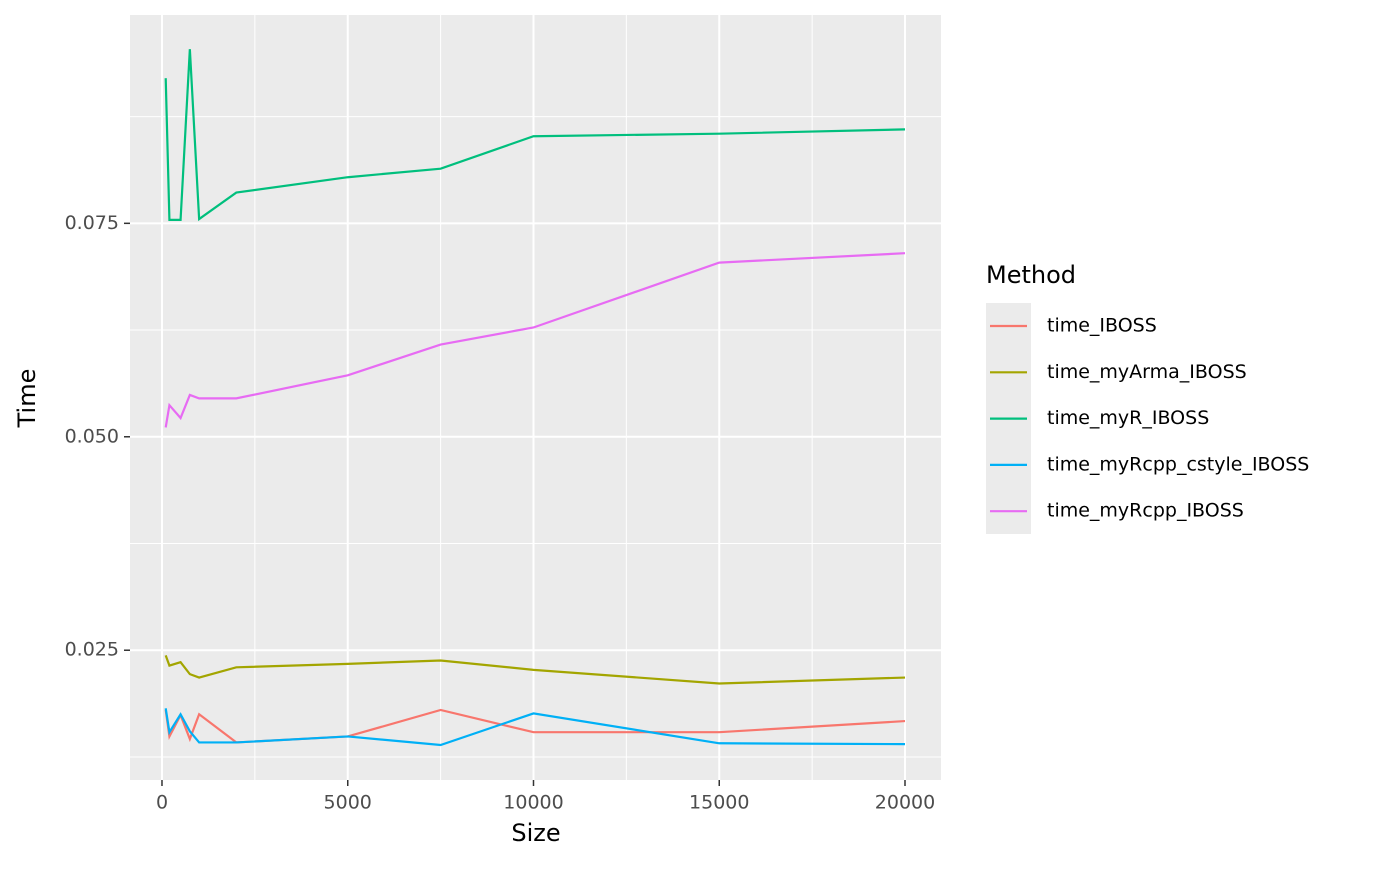  Describe the element at coordinates (92, 436) in the screenshot. I see `y-tick-label: 0.050` at that location.